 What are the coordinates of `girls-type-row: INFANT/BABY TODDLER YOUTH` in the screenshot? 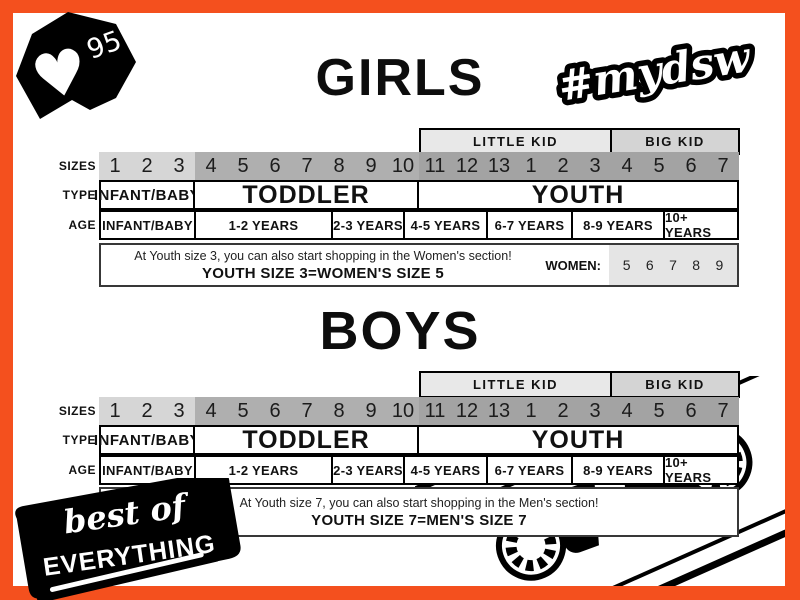 It's located at (416, 195).